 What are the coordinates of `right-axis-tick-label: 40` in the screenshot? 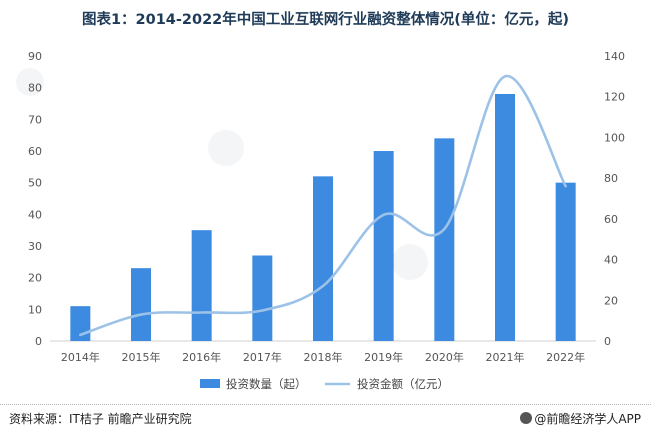 It's located at (611, 260).